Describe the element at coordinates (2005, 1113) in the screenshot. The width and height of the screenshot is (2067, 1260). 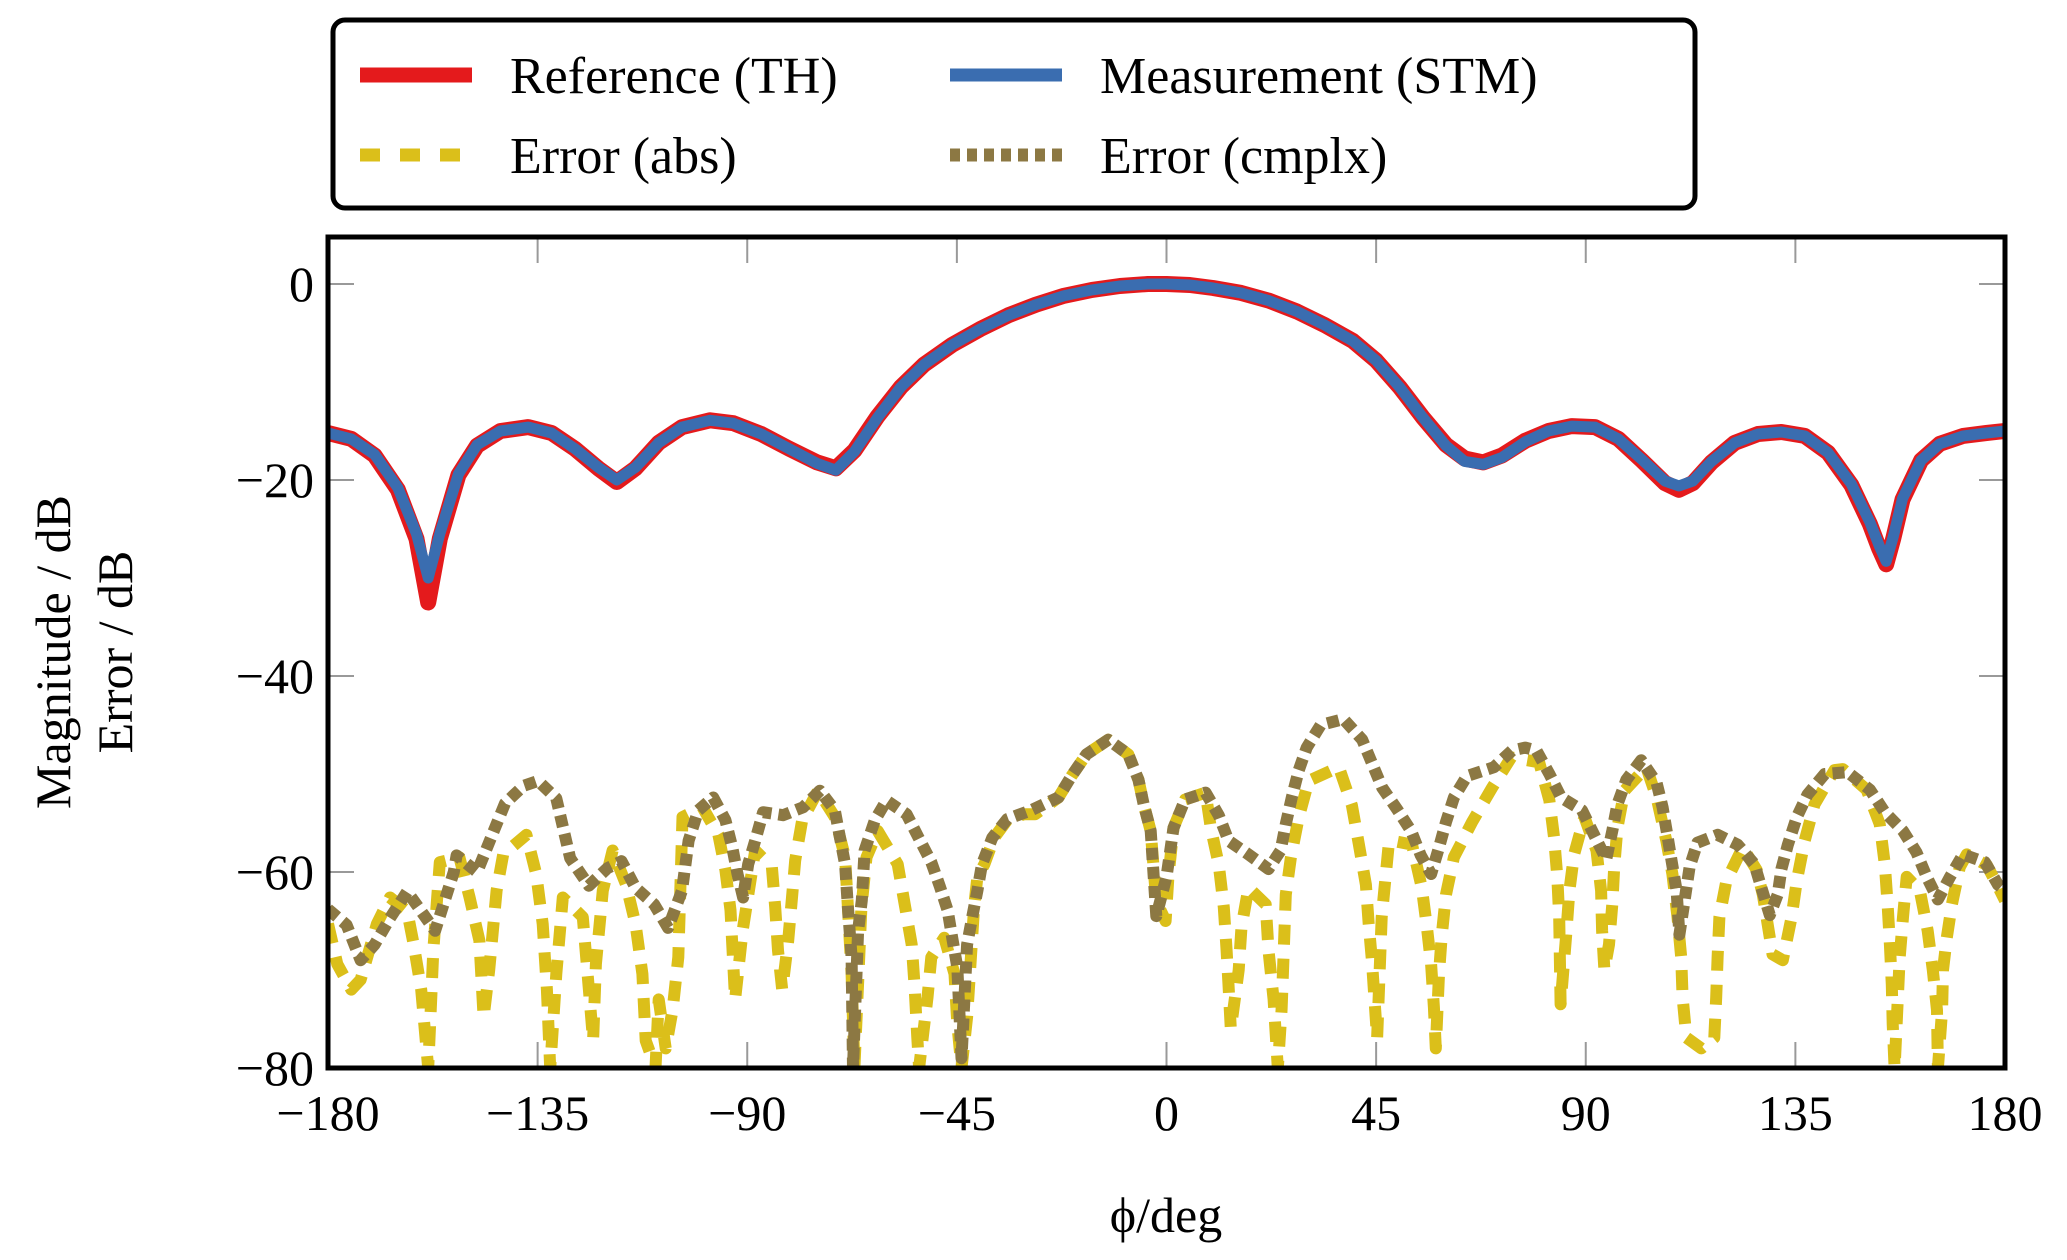
I see `x-tick-label: 180` at that location.